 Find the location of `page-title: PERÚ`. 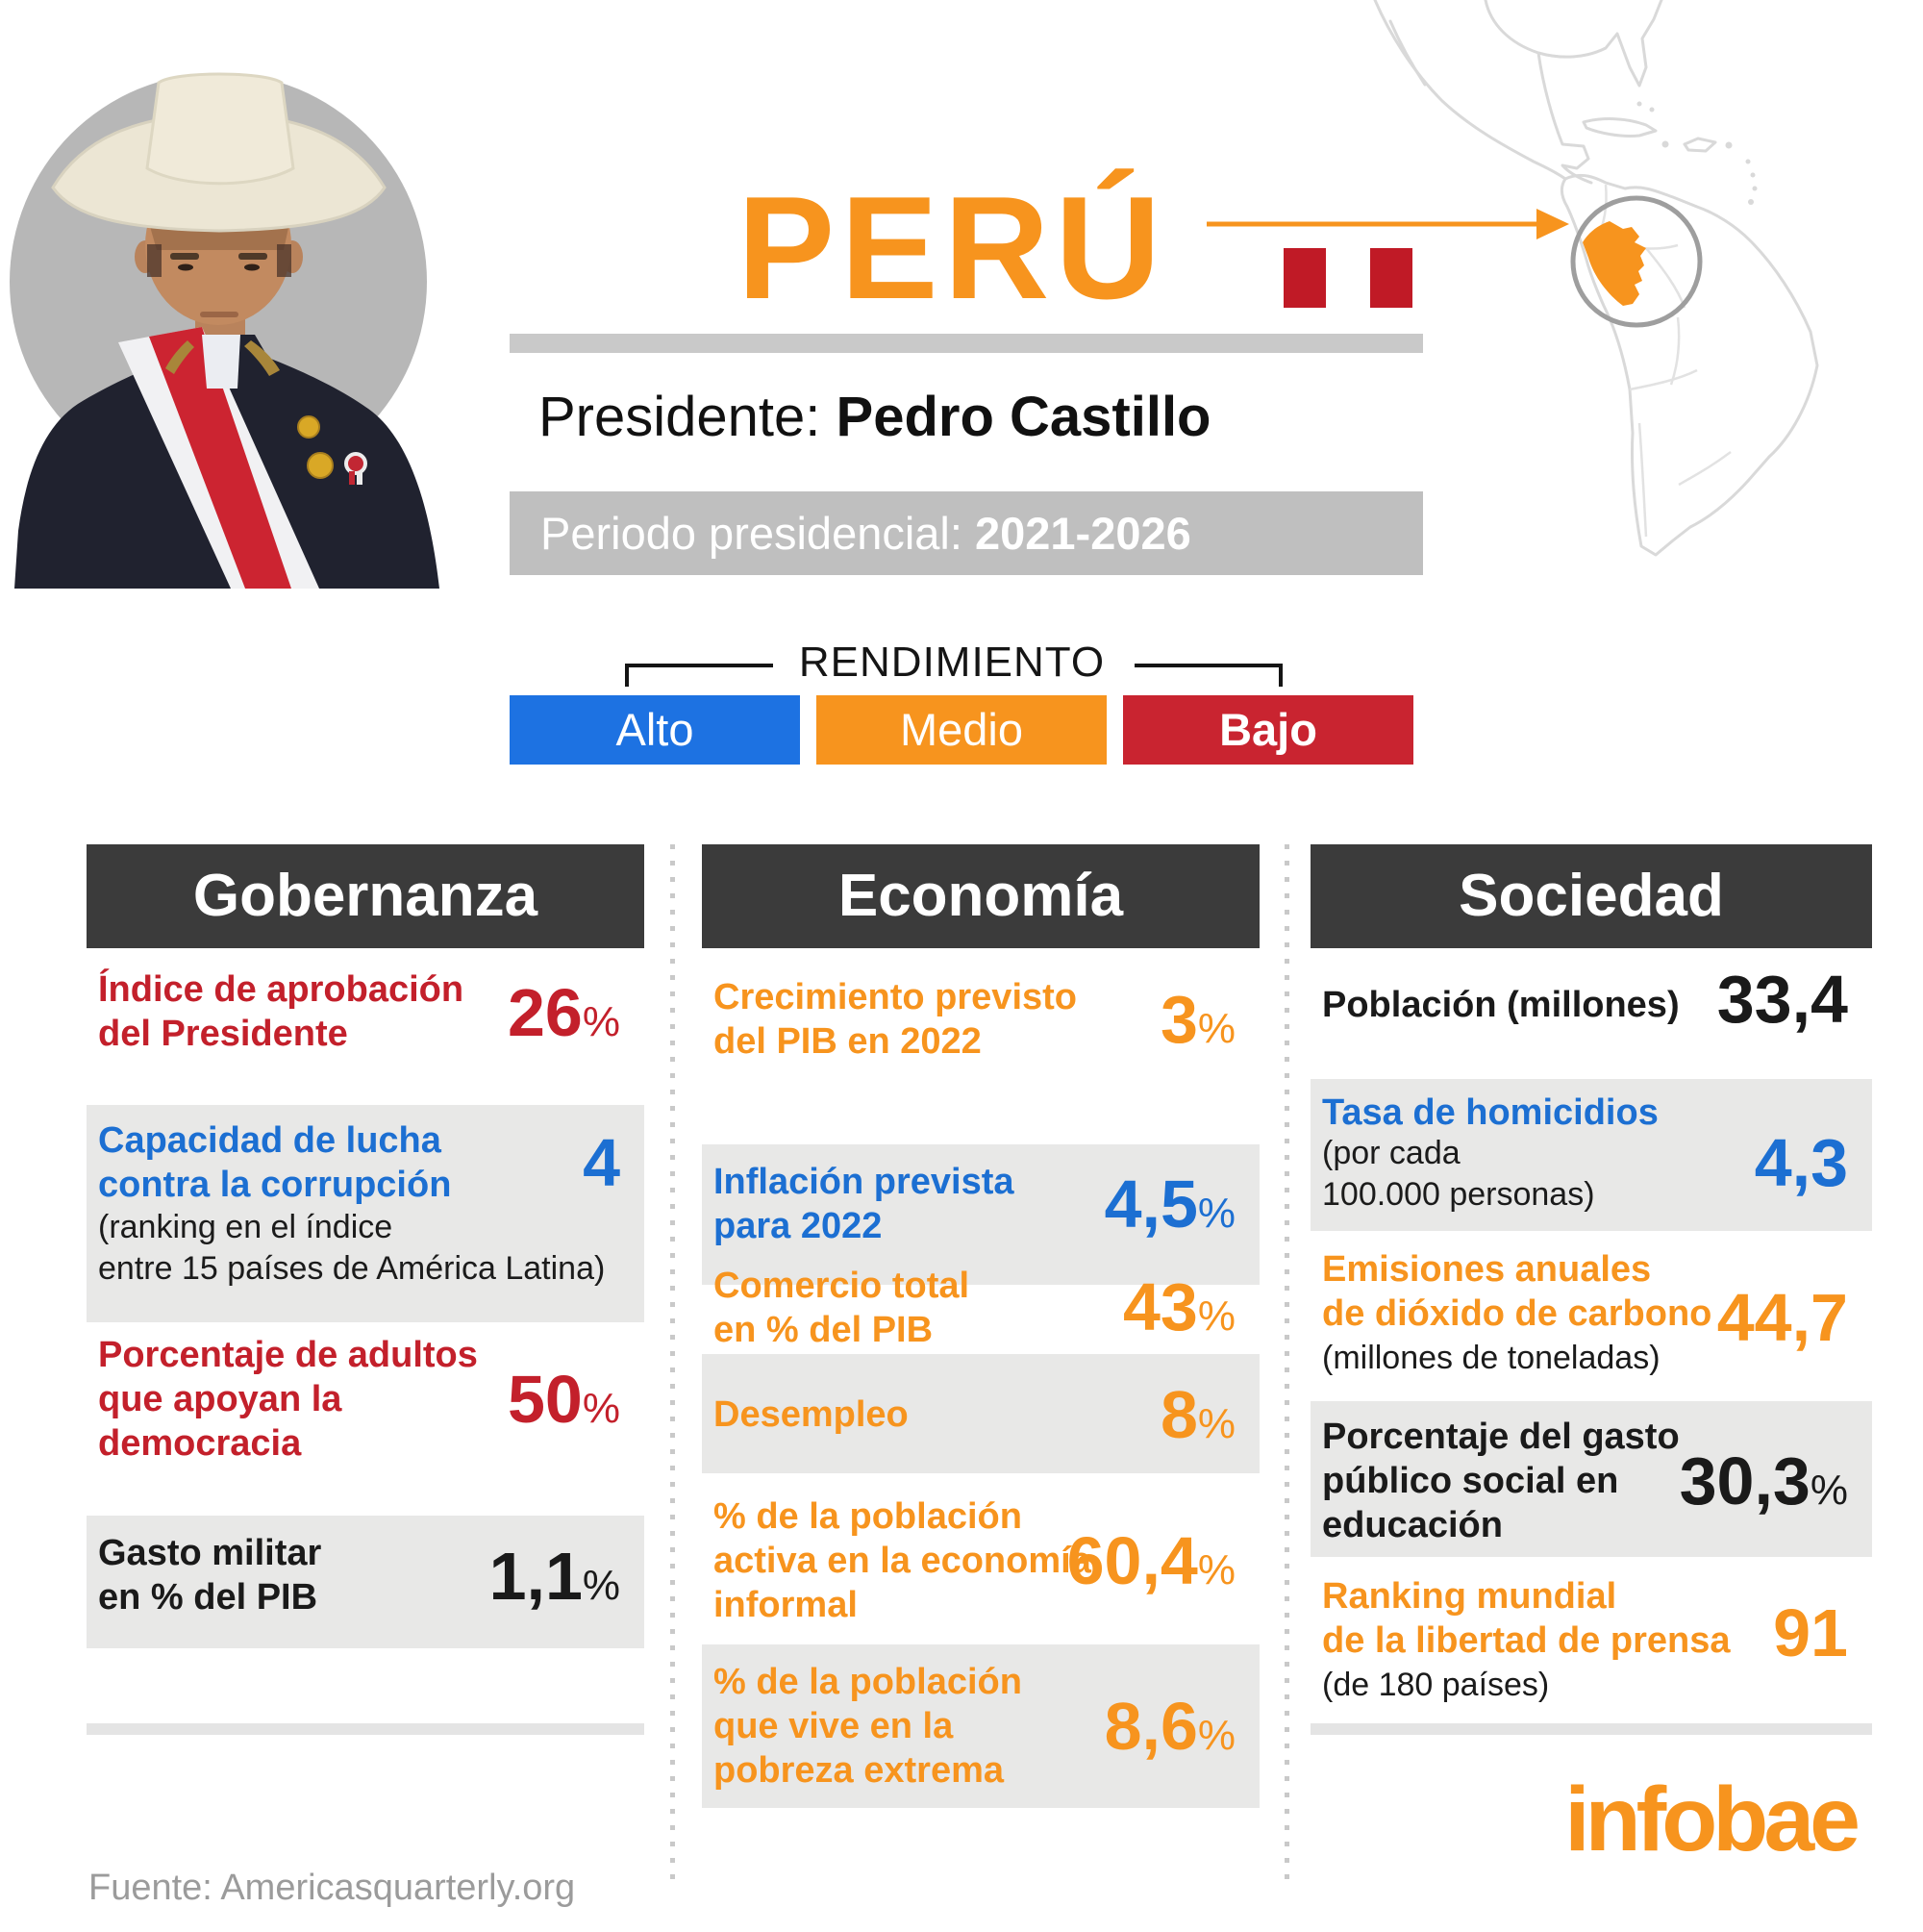

page-title: PERÚ is located at coordinates (952, 248).